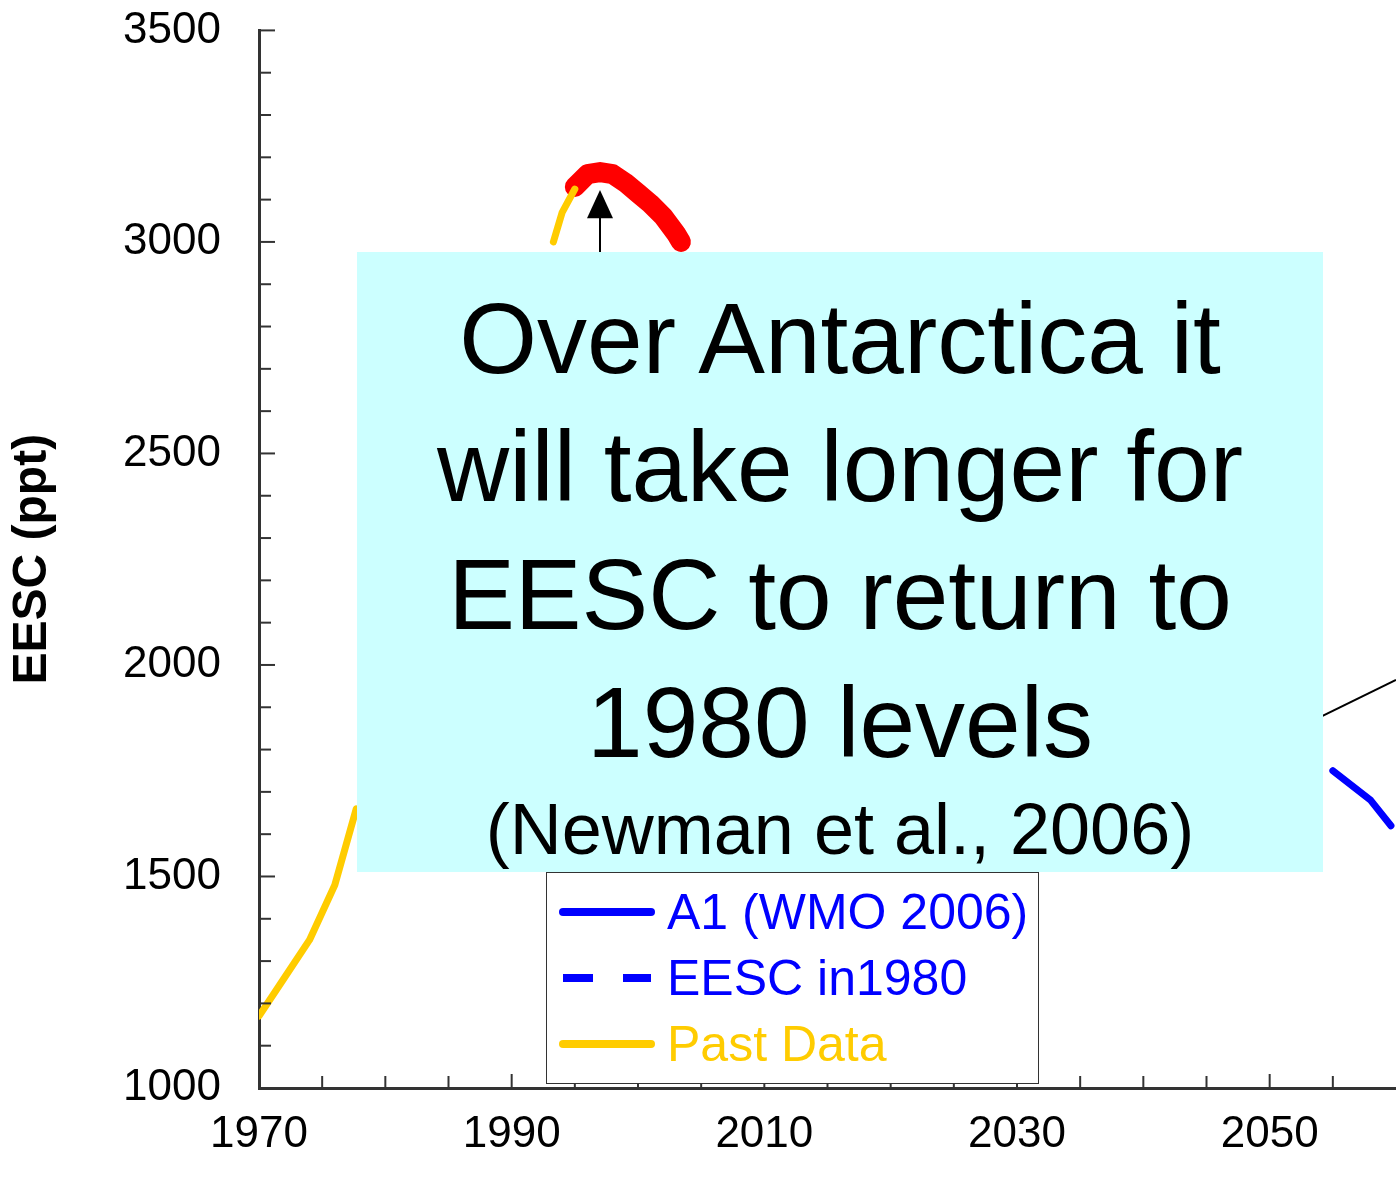  Describe the element at coordinates (764, 1131) in the screenshot. I see `x-tick-label: 2010` at that location.